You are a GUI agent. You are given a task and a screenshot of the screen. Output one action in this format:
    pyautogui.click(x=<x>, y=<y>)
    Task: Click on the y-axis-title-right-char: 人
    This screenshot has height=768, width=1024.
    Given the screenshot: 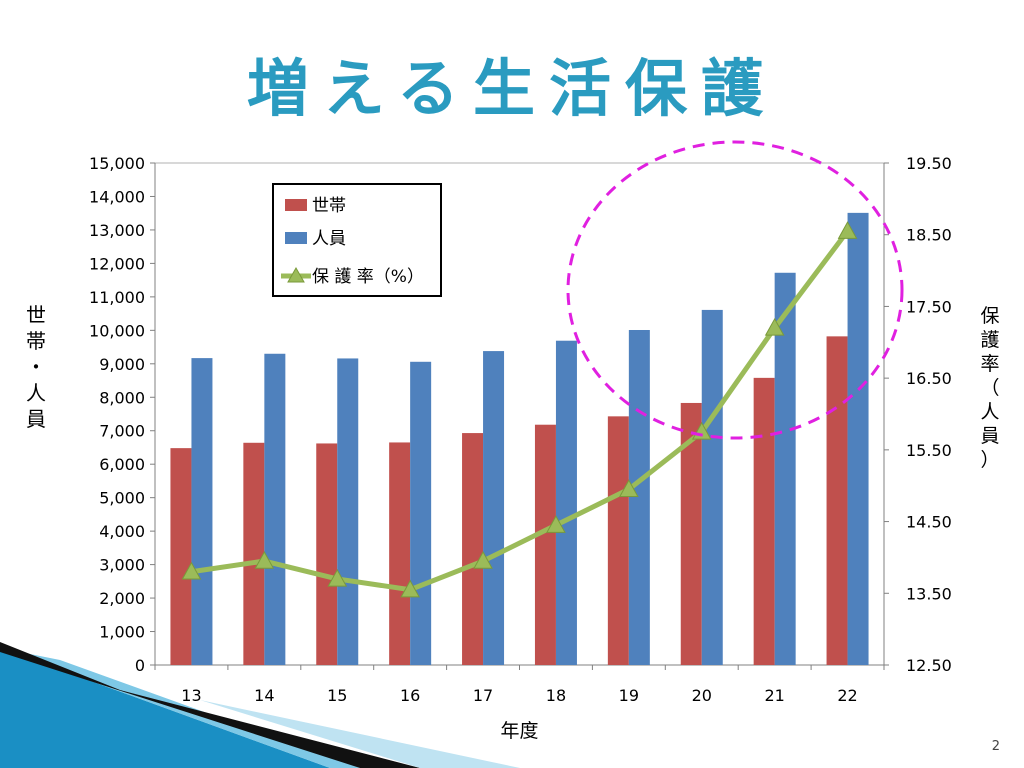 What is the action you would take?
    pyautogui.click(x=989, y=412)
    